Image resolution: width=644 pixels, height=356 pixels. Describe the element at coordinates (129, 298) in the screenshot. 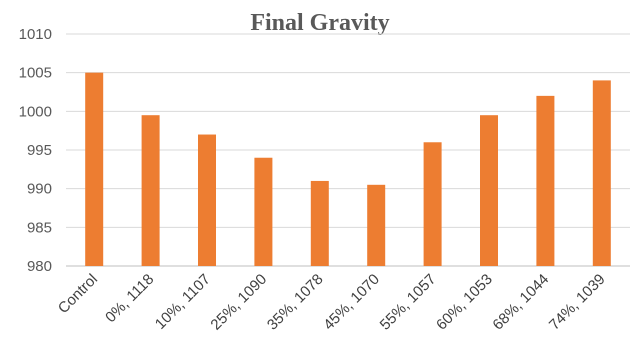

I see `x-category-label: 0%, 1118` at that location.